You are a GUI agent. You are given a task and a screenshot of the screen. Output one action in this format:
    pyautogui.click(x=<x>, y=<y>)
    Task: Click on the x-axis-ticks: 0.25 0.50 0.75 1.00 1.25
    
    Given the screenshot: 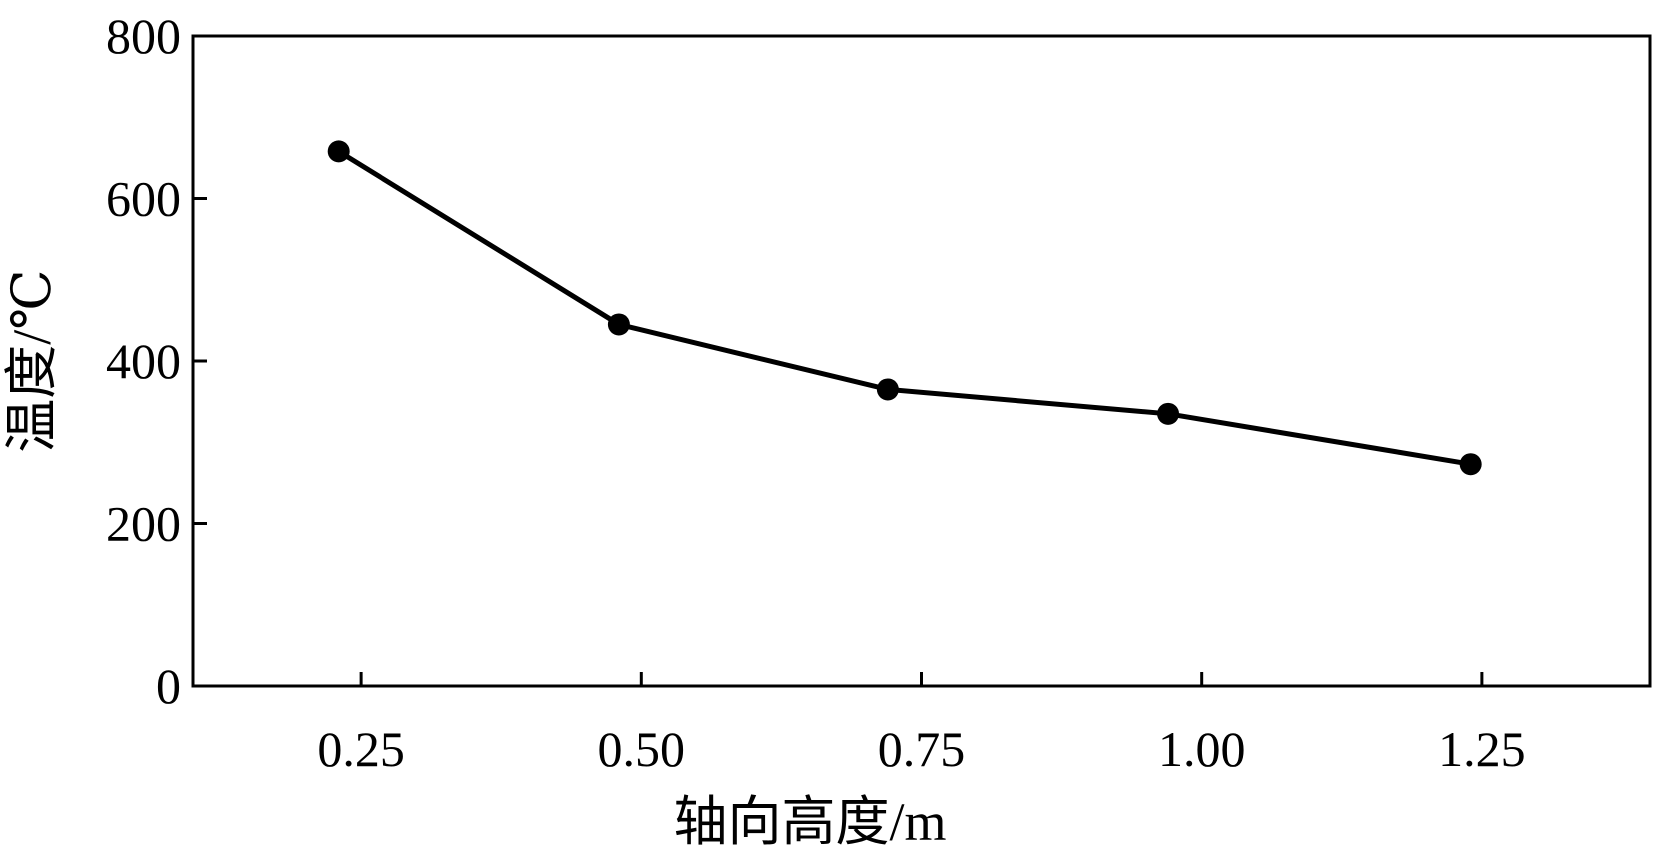 What is the action you would take?
    pyautogui.click(x=921, y=724)
    